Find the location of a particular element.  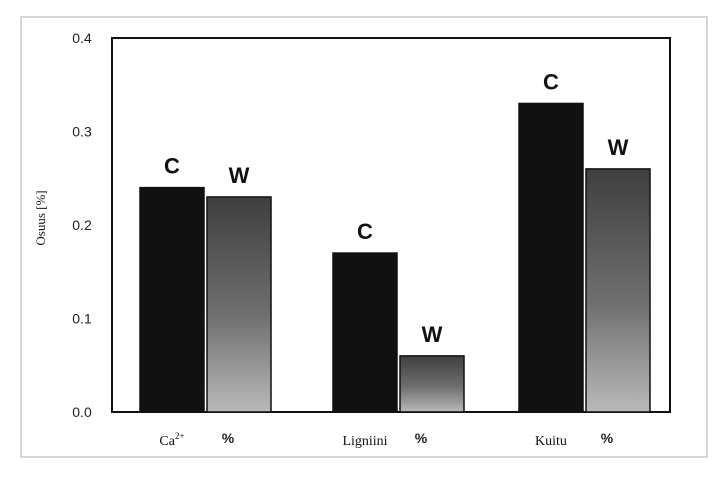

category-superscript: 2+ is located at coordinates (180, 436).